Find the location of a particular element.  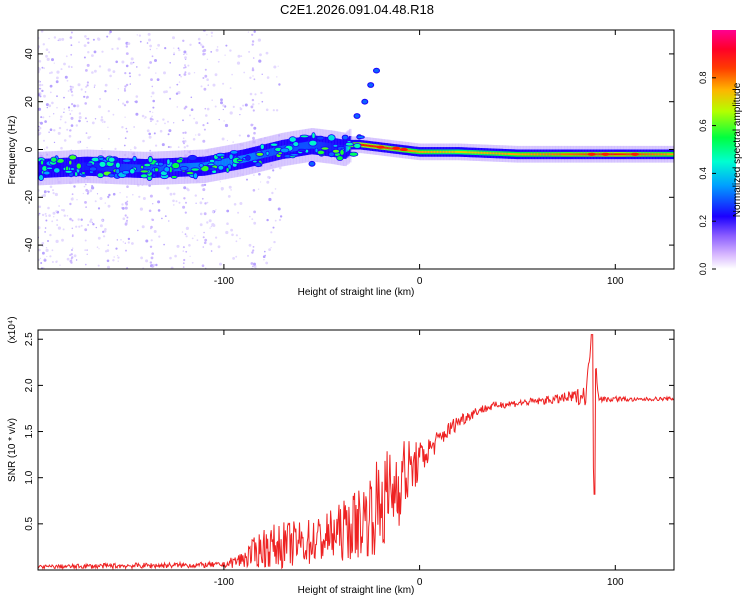

y-tick-label: -40 is located at coordinates (29, 244).